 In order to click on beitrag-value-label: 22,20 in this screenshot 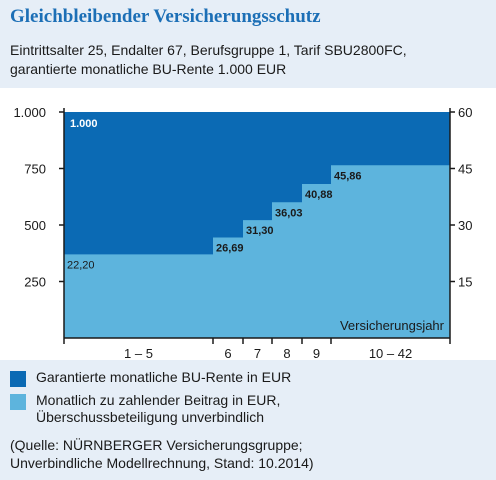, I will do `click(81, 265)`.